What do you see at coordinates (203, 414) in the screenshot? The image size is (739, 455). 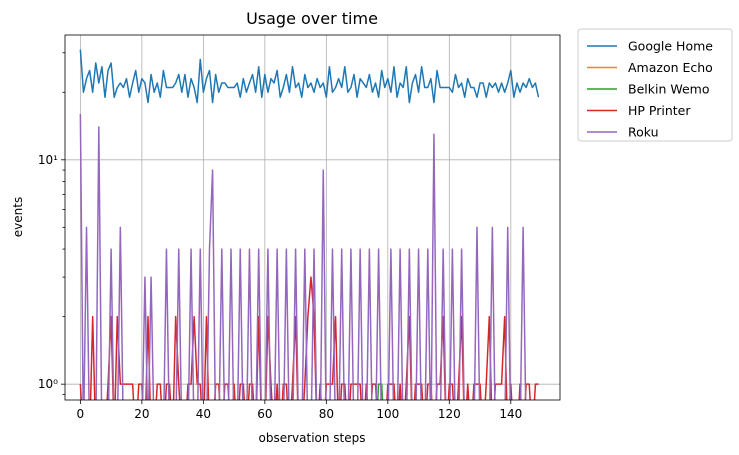 I see `x-tick-label: 40` at bounding box center [203, 414].